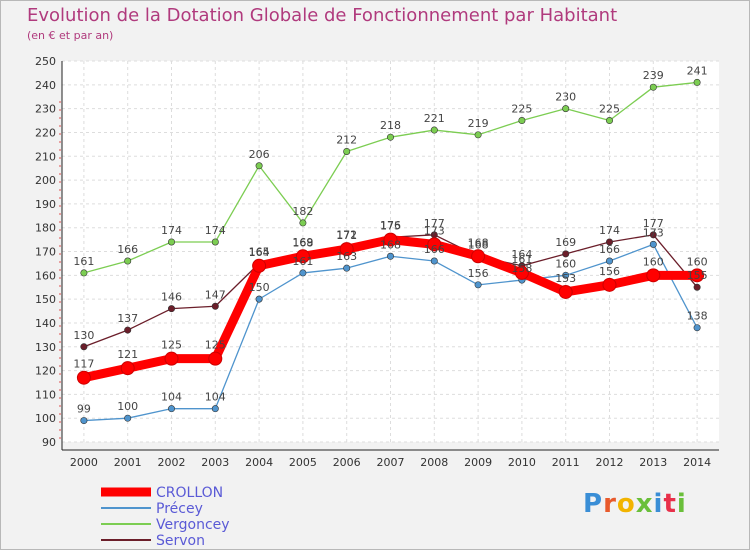 This screenshot has height=550, width=750. Describe the element at coordinates (215, 462) in the screenshot. I see `x-tick-label: 2003` at that location.